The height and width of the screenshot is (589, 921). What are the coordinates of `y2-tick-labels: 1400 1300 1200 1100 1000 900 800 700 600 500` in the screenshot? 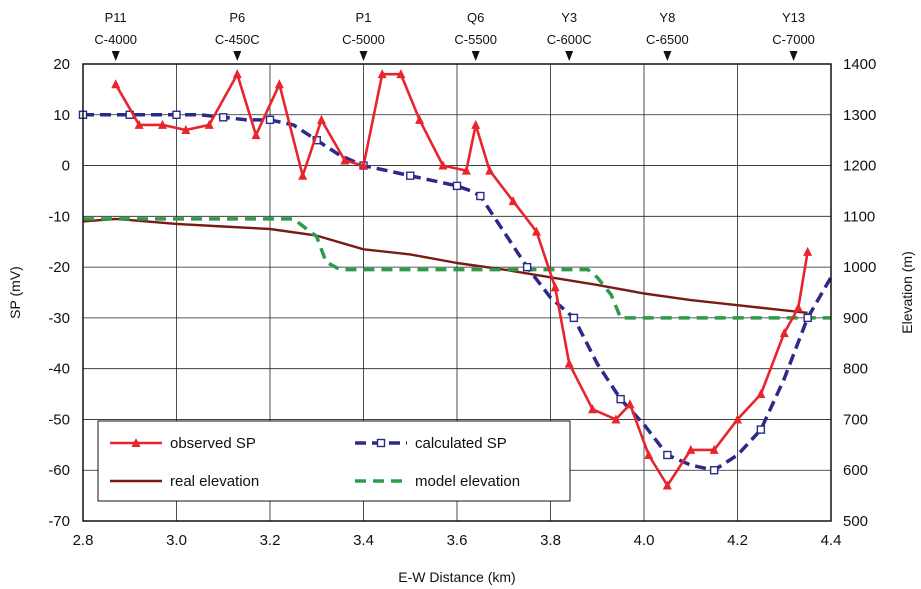 It's located at (859, 293).